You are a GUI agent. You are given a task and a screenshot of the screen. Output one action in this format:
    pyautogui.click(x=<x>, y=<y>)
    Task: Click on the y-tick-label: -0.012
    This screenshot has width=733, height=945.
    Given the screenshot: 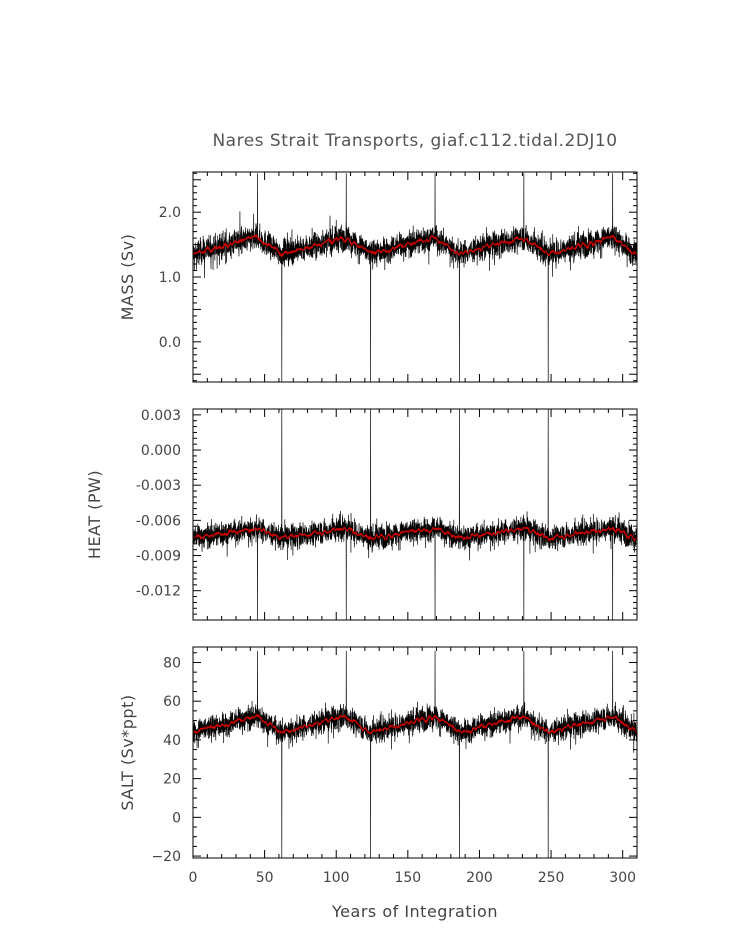 What is the action you would take?
    pyautogui.click(x=158, y=592)
    